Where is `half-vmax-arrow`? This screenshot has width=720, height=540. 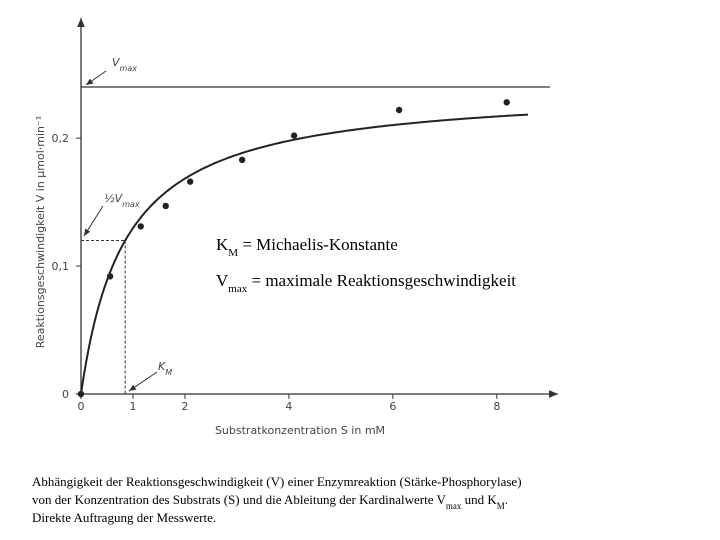
half-vmax-arrow is located at coordinates (93, 221).